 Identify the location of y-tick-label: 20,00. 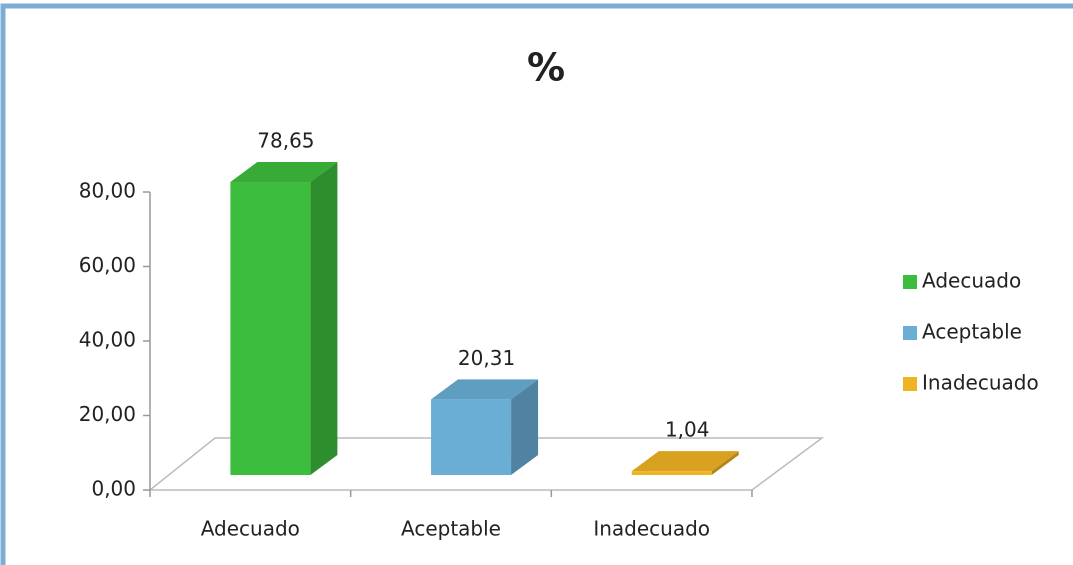
(107, 414).